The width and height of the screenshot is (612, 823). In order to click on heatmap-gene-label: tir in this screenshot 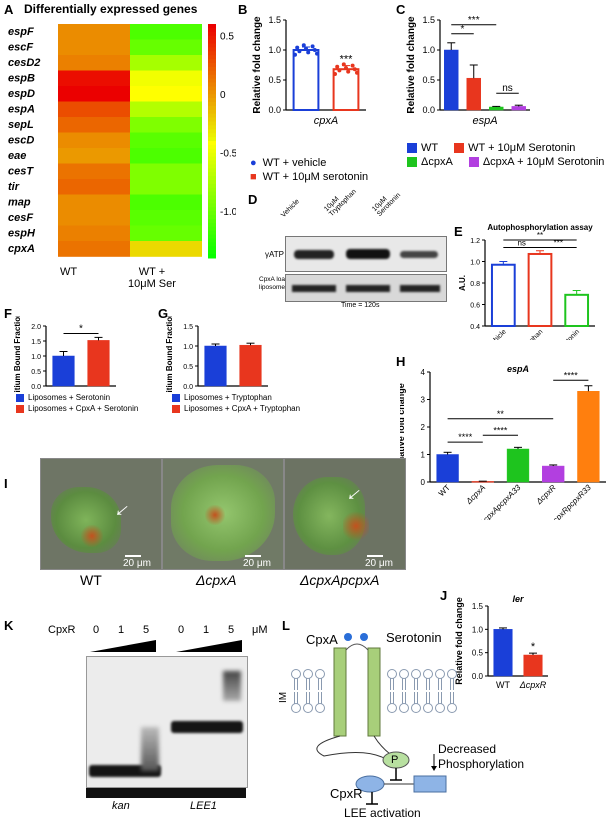, I will do `click(14, 187)`.